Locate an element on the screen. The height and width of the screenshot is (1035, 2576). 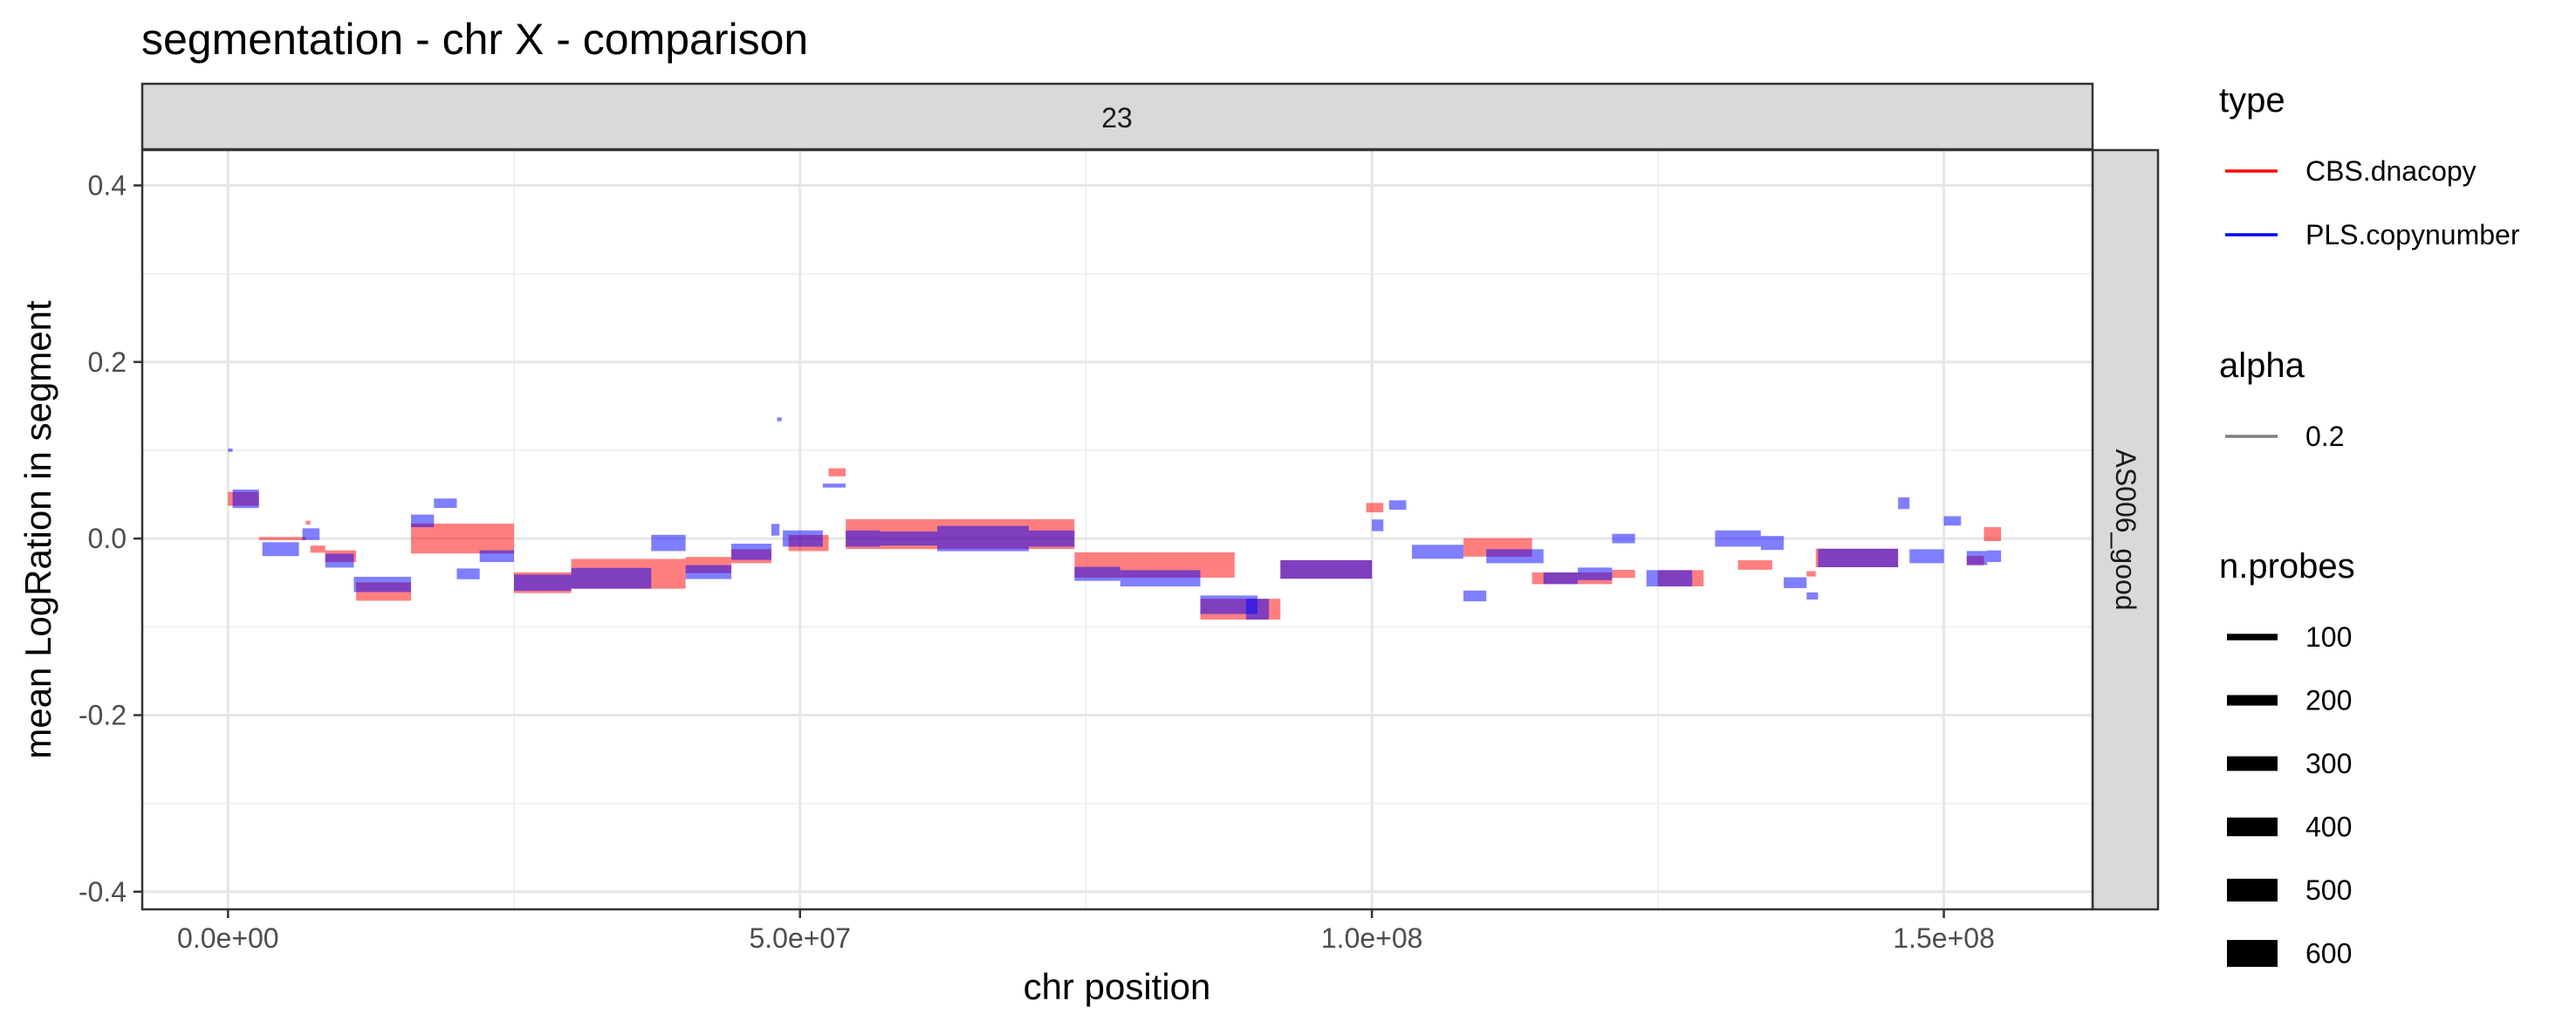
facet-label-top: 23 is located at coordinates (1117, 118).